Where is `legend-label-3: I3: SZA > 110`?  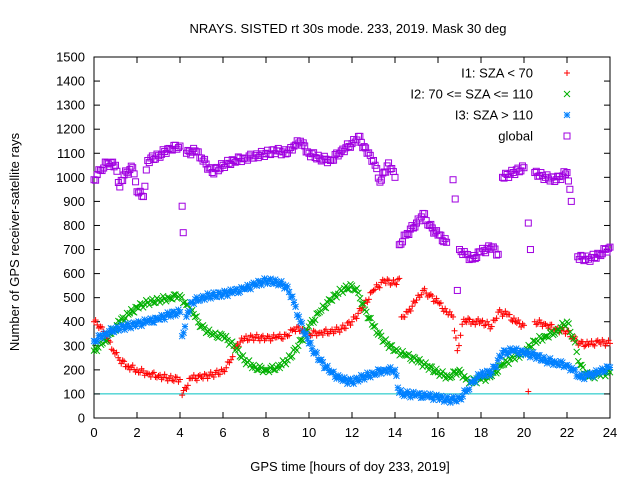 legend-label-3: I3: SZA > 110 is located at coordinates (494, 115).